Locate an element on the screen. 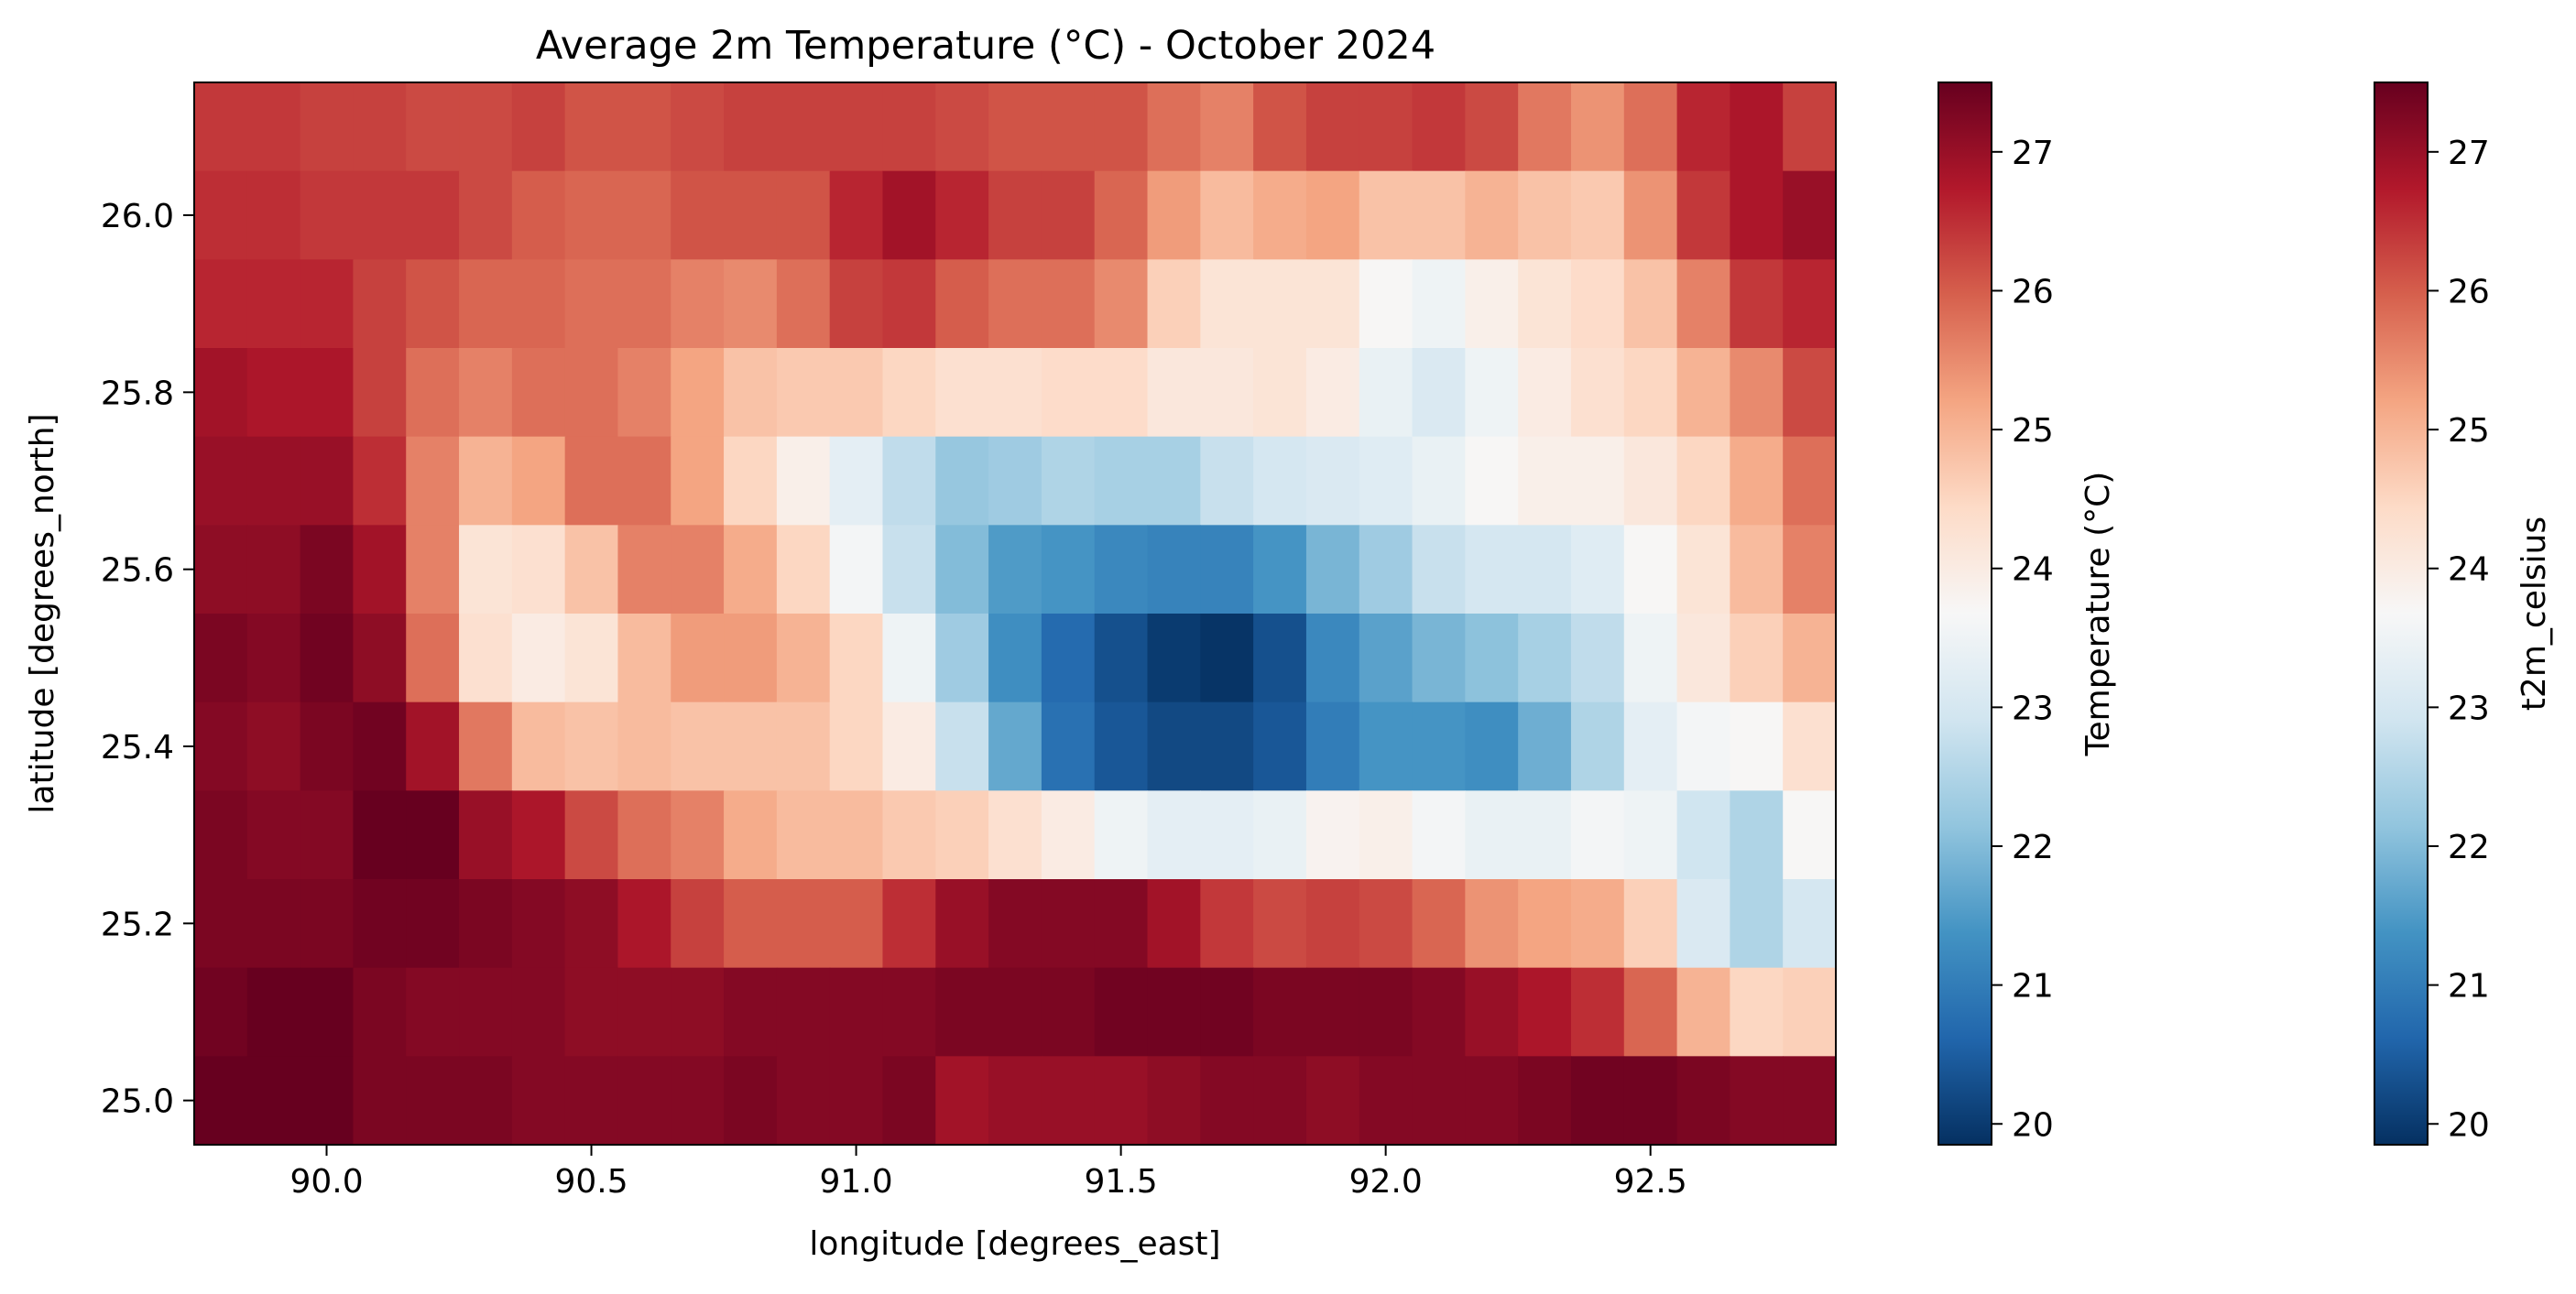  colorbar-frame is located at coordinates (2402, 614).